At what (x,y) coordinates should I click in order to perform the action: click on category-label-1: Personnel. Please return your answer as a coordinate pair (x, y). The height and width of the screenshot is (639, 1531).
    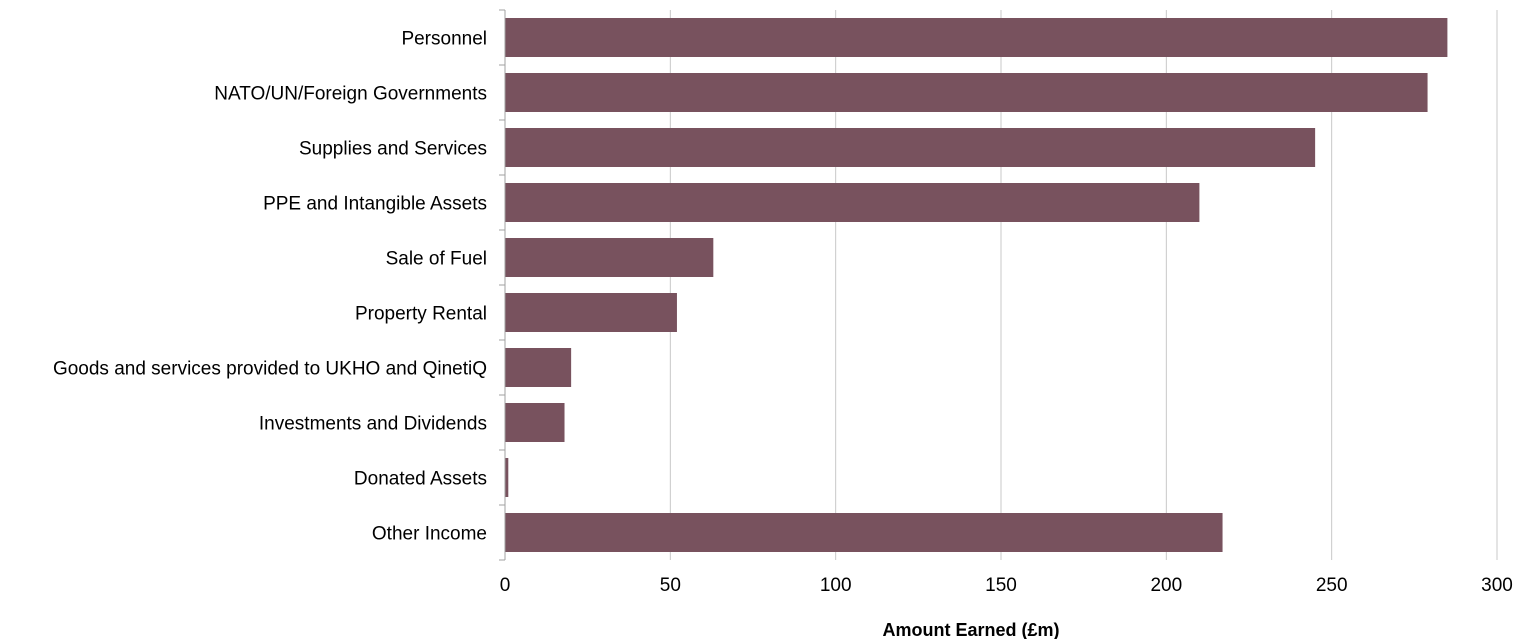
    Looking at the image, I should click on (444, 39).